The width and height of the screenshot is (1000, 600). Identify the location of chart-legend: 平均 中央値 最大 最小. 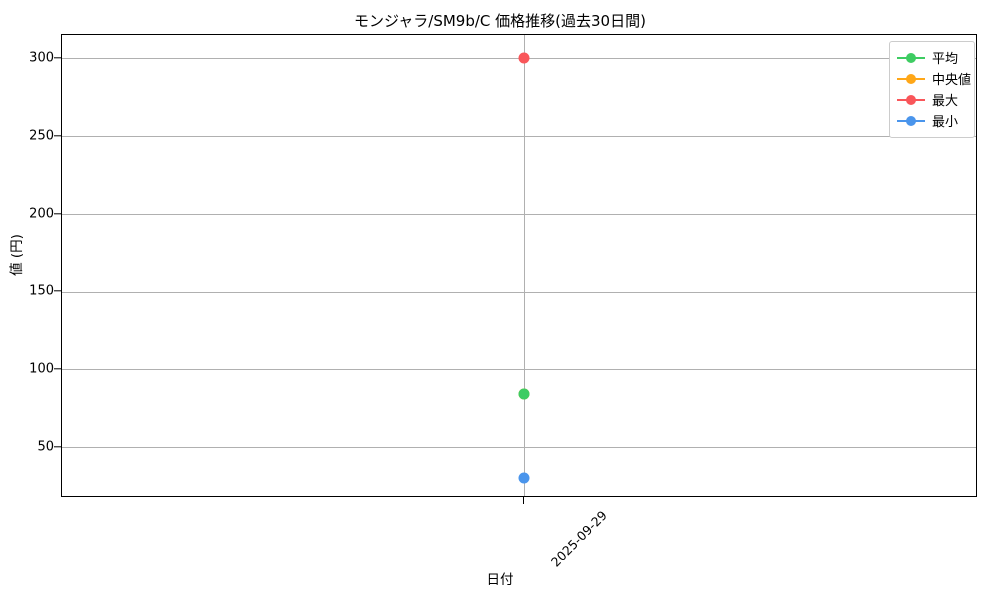
(932, 89).